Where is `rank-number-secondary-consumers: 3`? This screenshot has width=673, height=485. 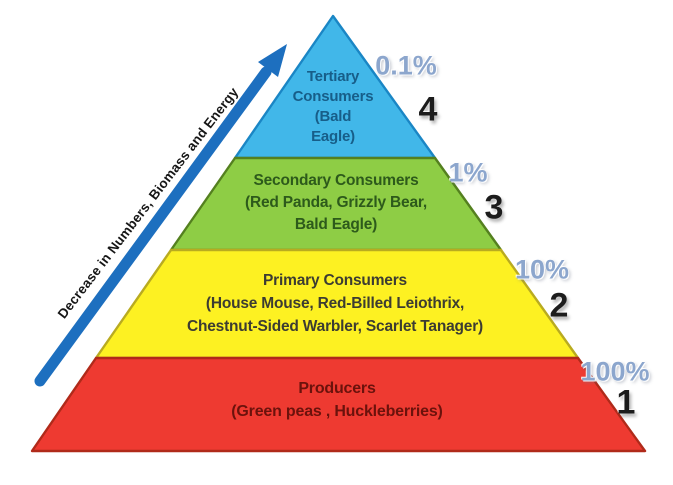 rank-number-secondary-consumers: 3 is located at coordinates (494, 207).